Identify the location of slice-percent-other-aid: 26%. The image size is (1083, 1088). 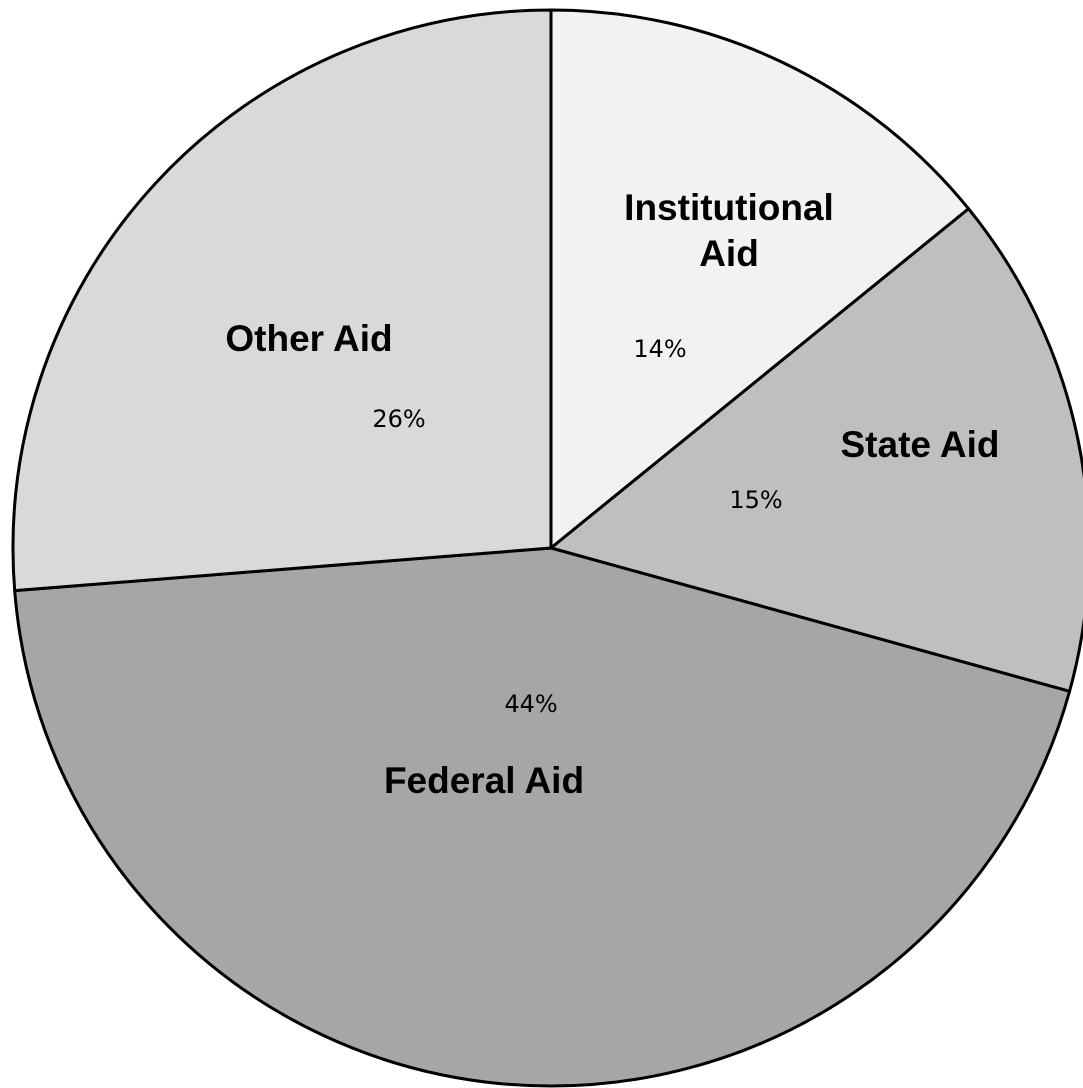
(398, 419).